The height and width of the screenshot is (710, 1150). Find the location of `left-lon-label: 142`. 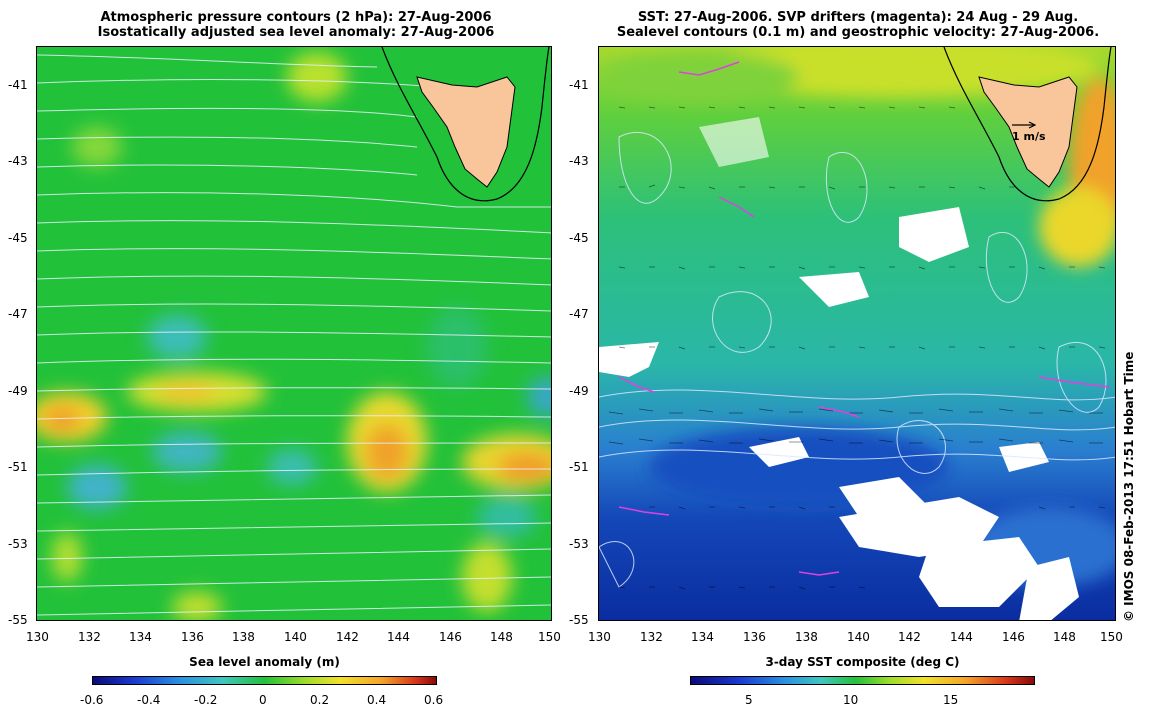

left-lon-label: 142 is located at coordinates (347, 637).